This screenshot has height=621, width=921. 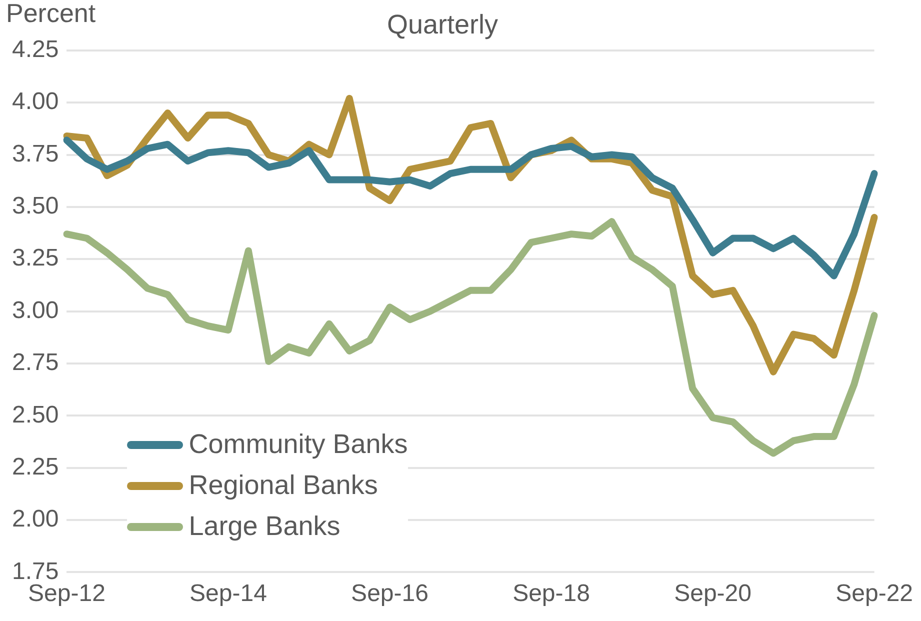 What do you see at coordinates (35, 466) in the screenshot?
I see `y-tick-label: 2.25` at bounding box center [35, 466].